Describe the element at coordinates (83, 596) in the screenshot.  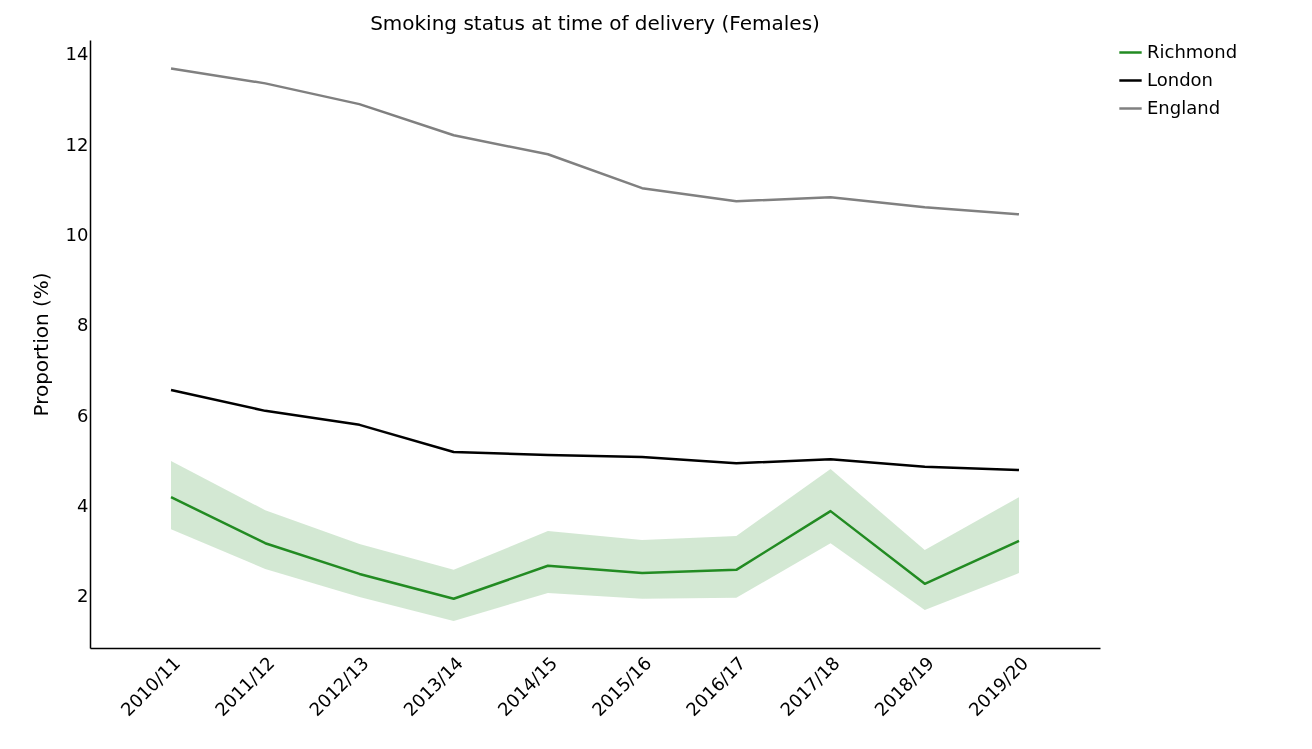
I see `y-tick-label: 2` at that location.